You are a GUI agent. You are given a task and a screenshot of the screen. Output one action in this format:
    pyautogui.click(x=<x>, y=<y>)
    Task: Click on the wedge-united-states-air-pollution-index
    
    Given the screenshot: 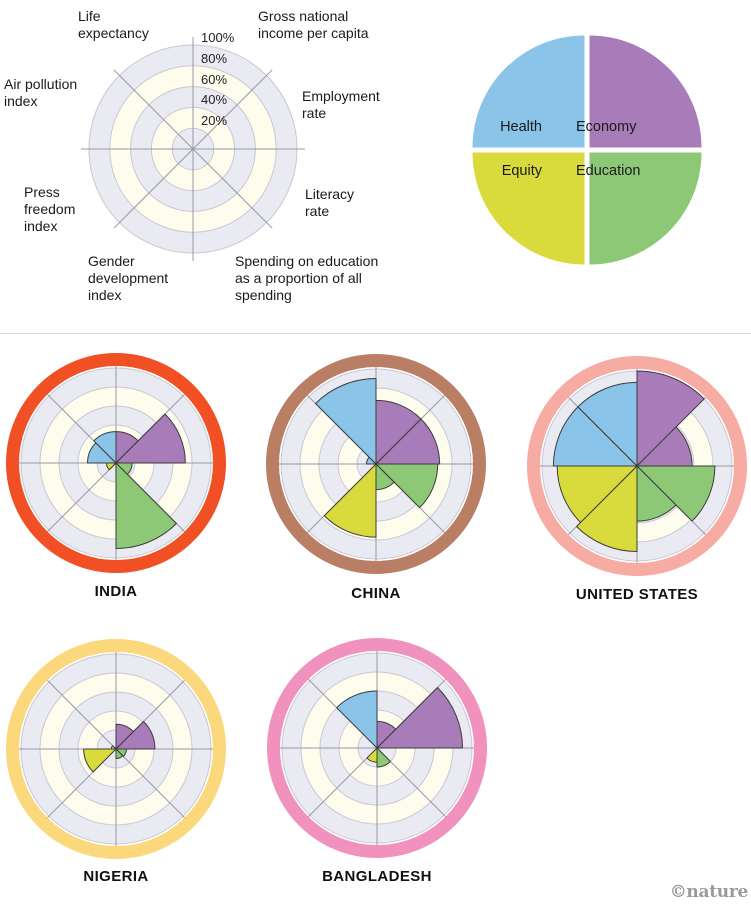 What is the action you would take?
    pyautogui.click(x=595, y=436)
    